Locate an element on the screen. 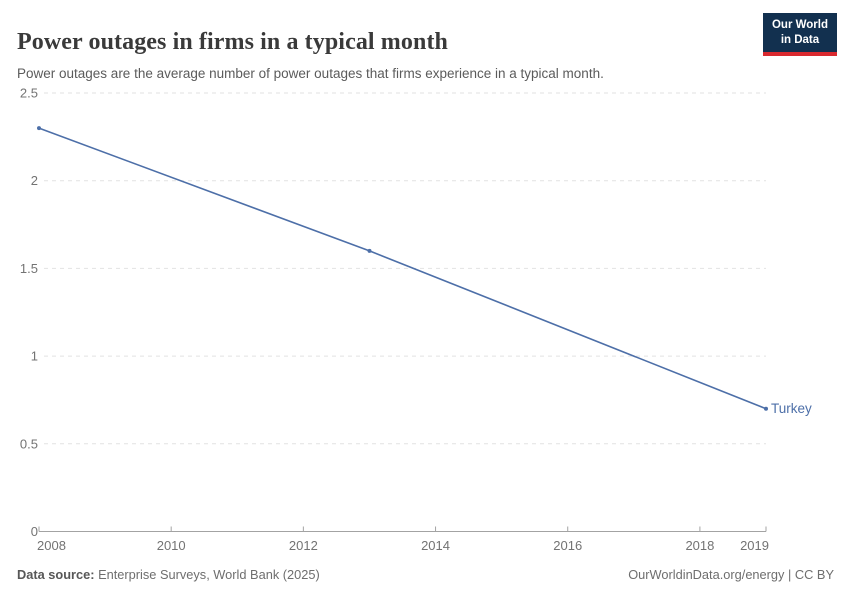 This screenshot has width=850, height=600. data-source-label: Data source: is located at coordinates (56, 574).